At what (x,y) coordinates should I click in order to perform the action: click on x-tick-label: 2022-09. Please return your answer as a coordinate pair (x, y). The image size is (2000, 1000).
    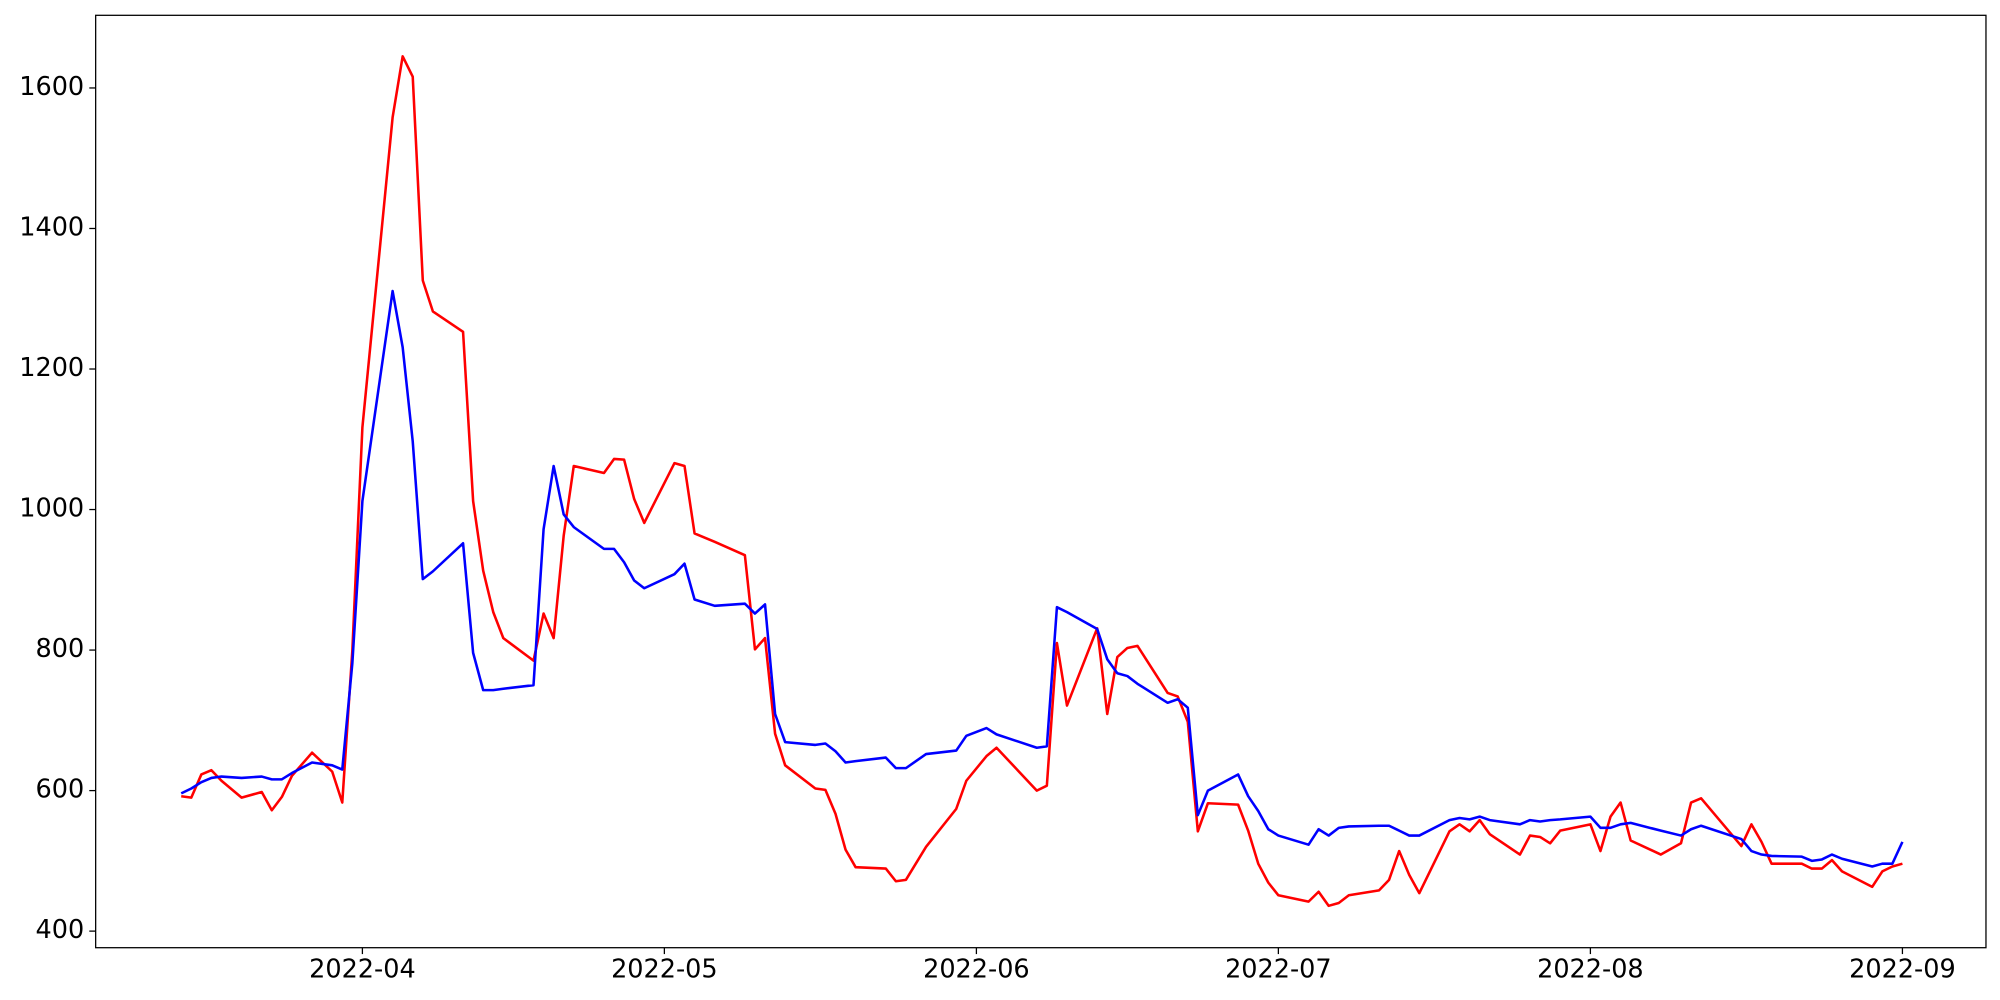
    Looking at the image, I should click on (1902, 970).